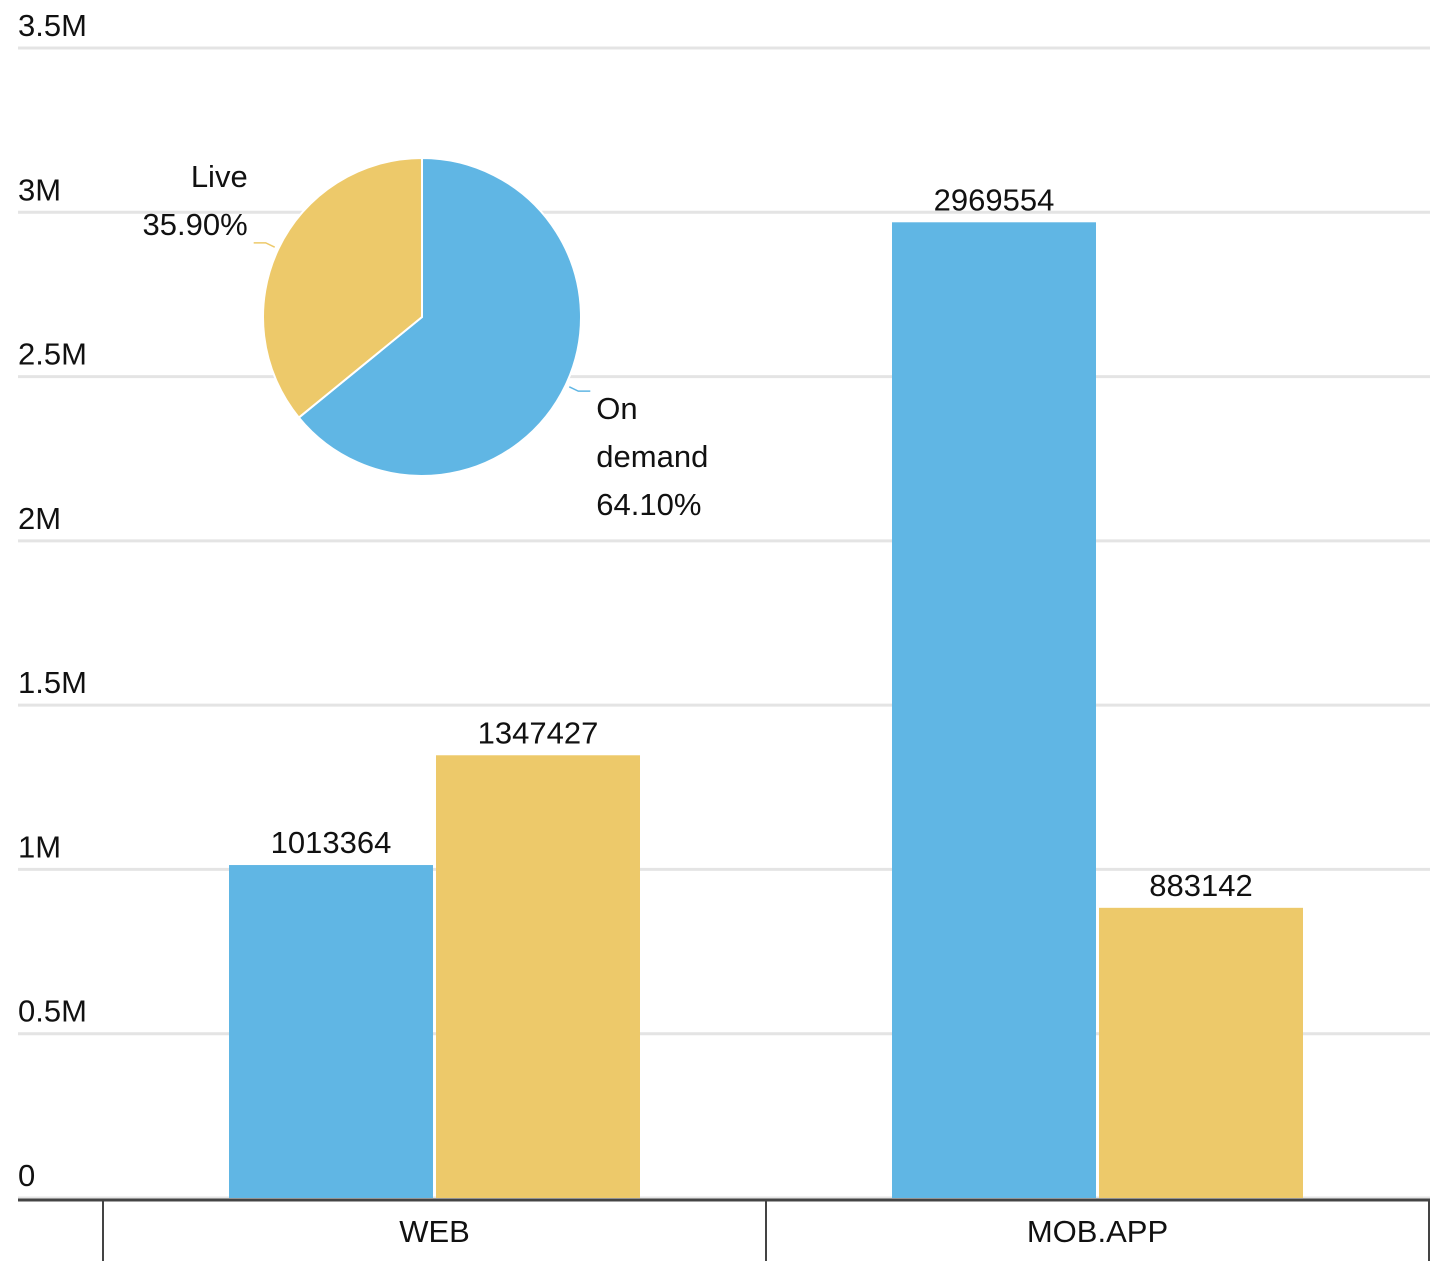 The height and width of the screenshot is (1261, 1433). Describe the element at coordinates (621, 408) in the screenshot. I see `pie-label-line: On` at that location.